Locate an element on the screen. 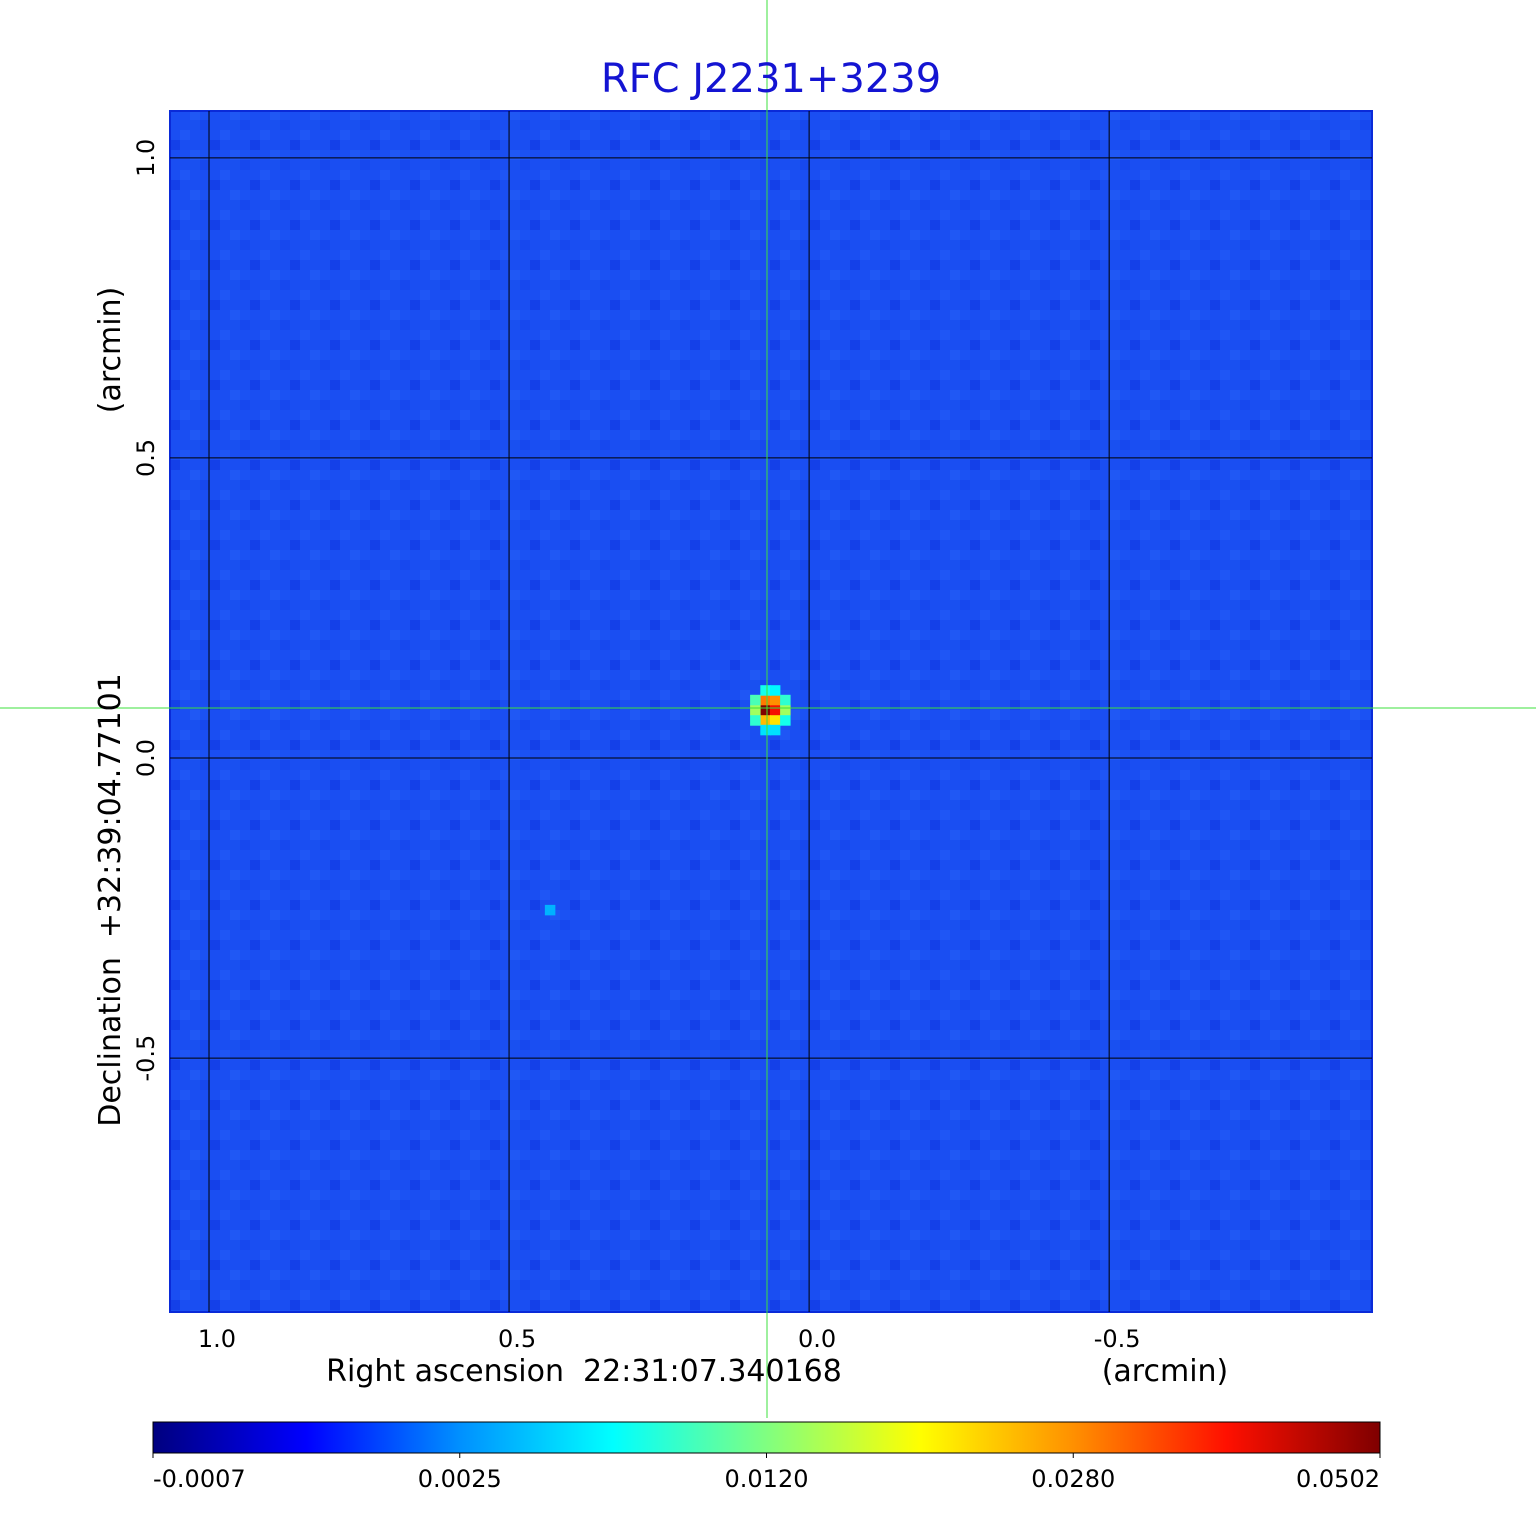  y-tick-label: 0.0 is located at coordinates (146, 758).